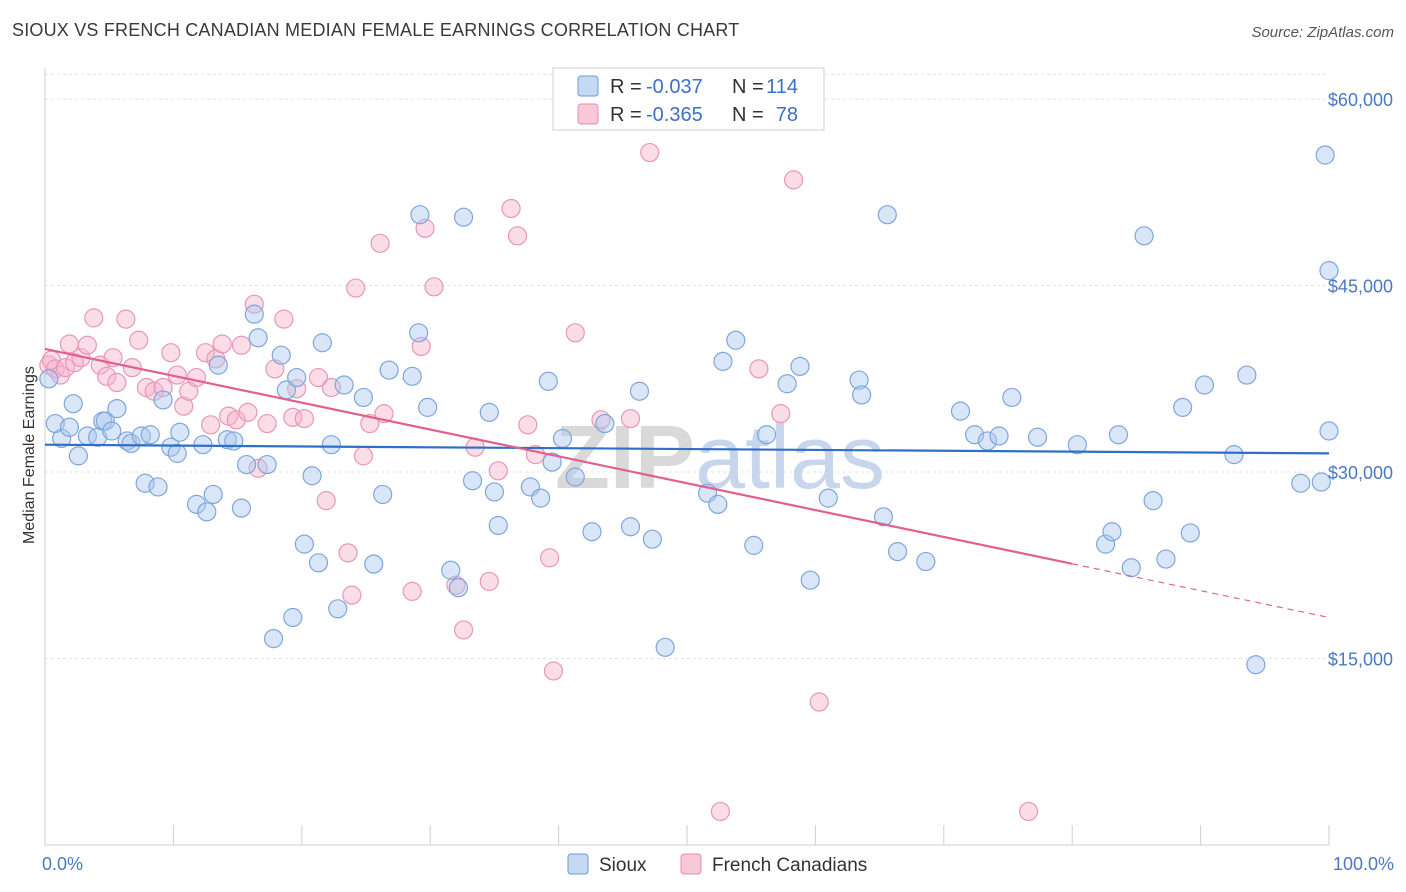 The height and width of the screenshot is (892, 1406). What do you see at coordinates (1322, 32) in the screenshot?
I see `source-label: Source: ZipAtlas.com` at bounding box center [1322, 32].